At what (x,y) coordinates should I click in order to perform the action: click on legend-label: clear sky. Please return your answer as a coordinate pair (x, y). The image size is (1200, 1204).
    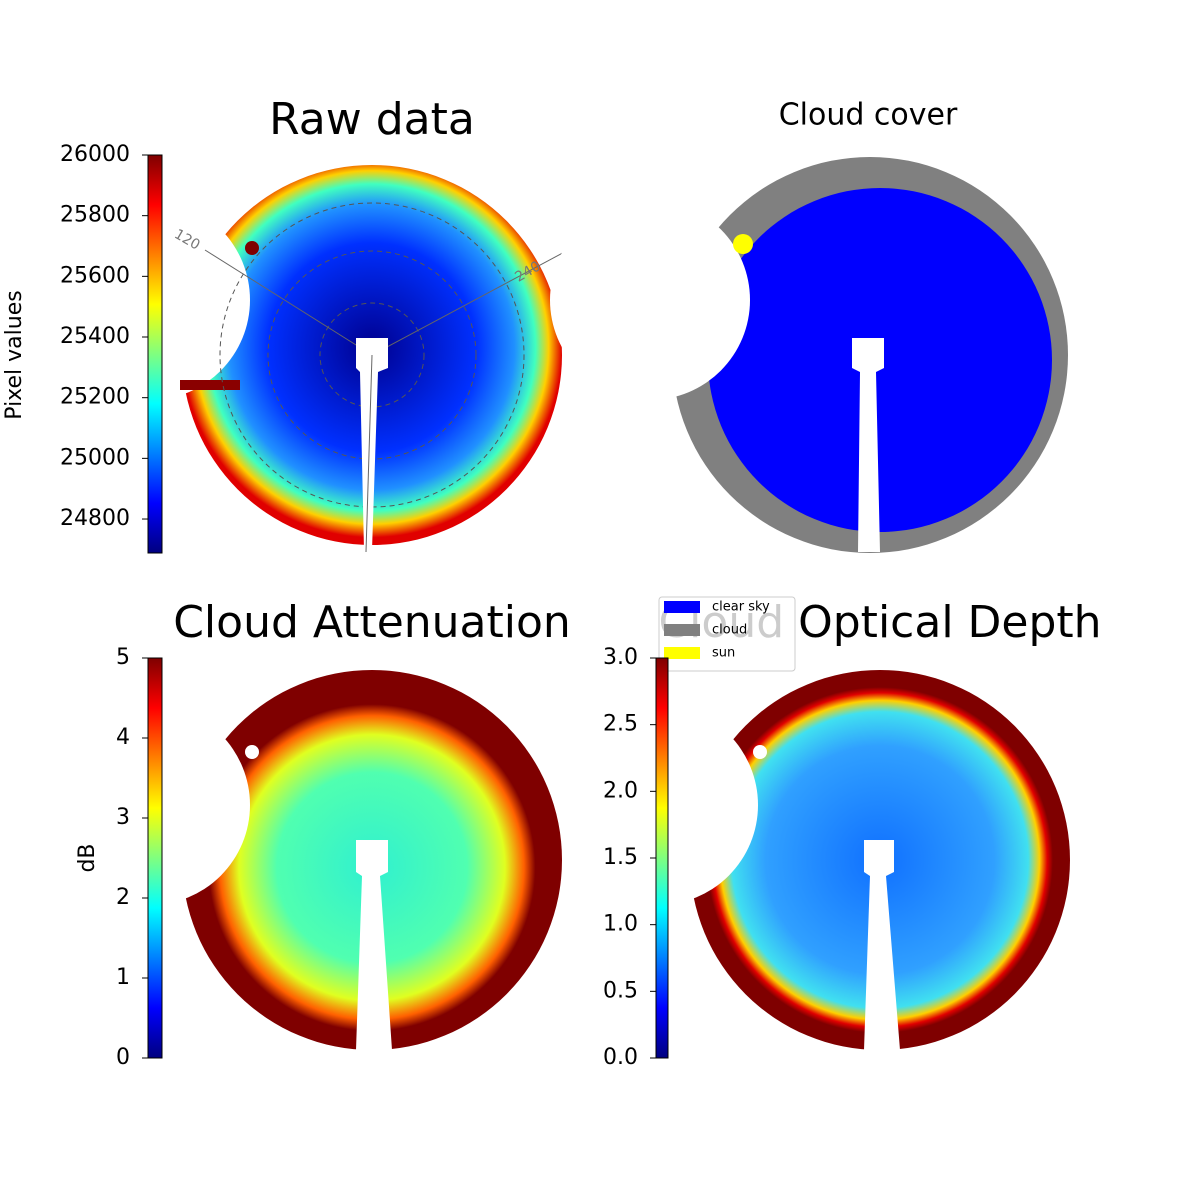
    Looking at the image, I should click on (741, 607).